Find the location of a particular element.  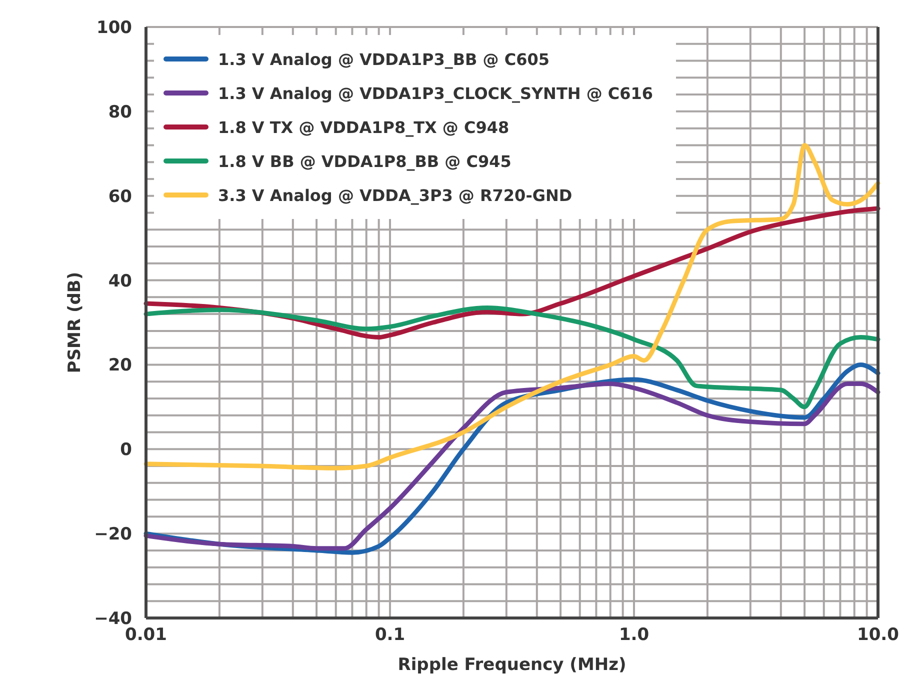

legend-label: 1.3 V Analog @ VDDA1P3_BB @ C605 is located at coordinates (384, 59).